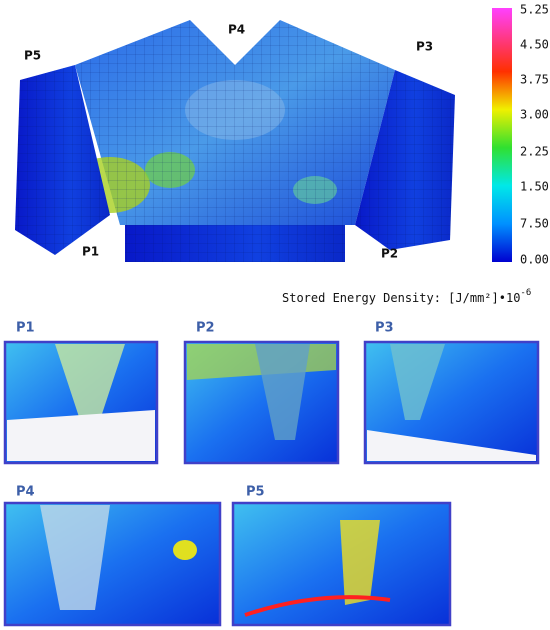  I want to click on colorbar-tick-label: 3.00, so click(534, 115).